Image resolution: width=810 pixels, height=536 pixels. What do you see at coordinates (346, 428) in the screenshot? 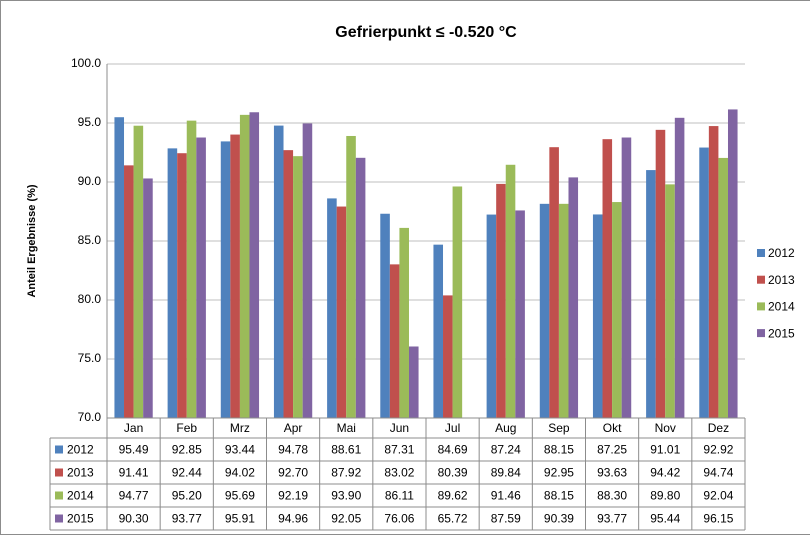
I see `x-tick-label: Mai` at bounding box center [346, 428].